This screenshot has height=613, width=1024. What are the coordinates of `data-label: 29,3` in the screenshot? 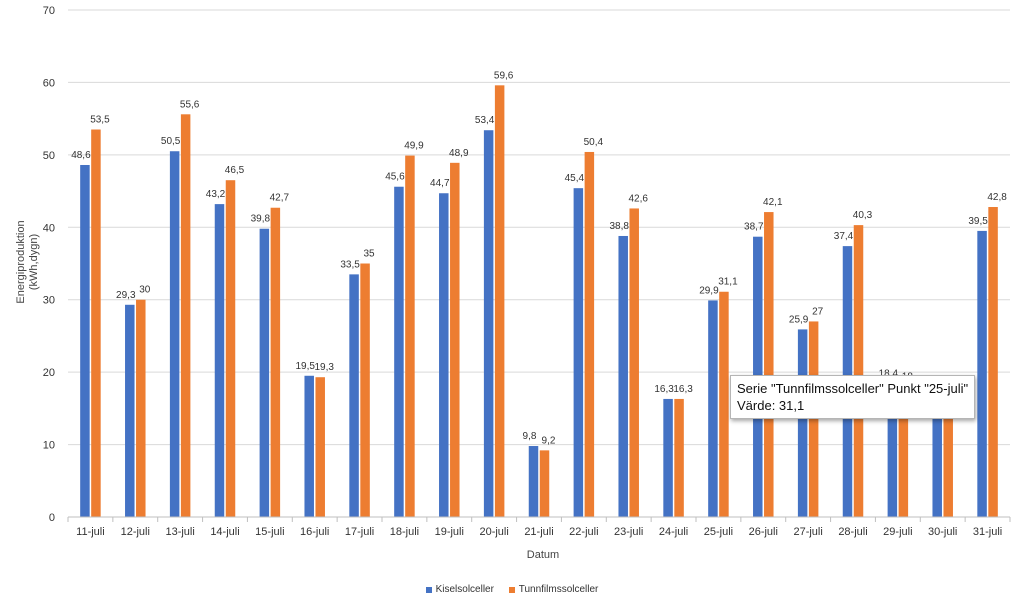 It's located at (126, 295).